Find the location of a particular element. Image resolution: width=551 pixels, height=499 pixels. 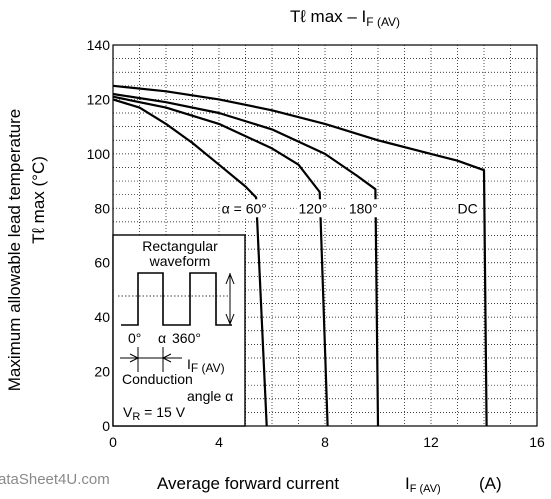

x-tick-label: 12 is located at coordinates (431, 442).